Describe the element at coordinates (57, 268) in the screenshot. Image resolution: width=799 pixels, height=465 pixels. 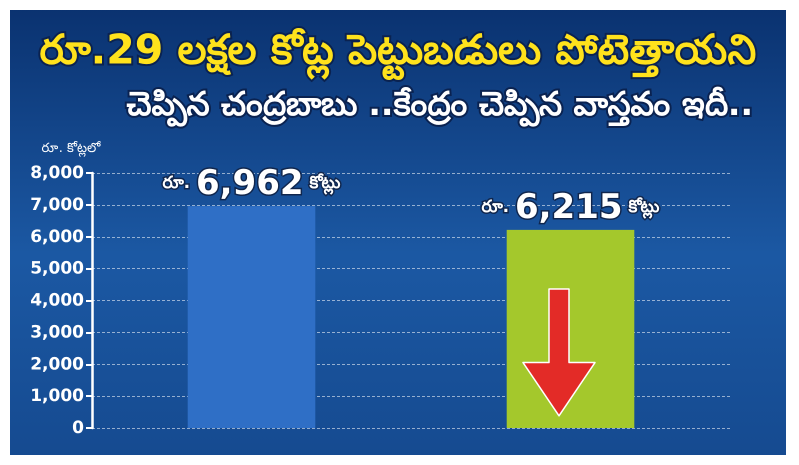
I see `y-tick-label: 5,000` at that location.